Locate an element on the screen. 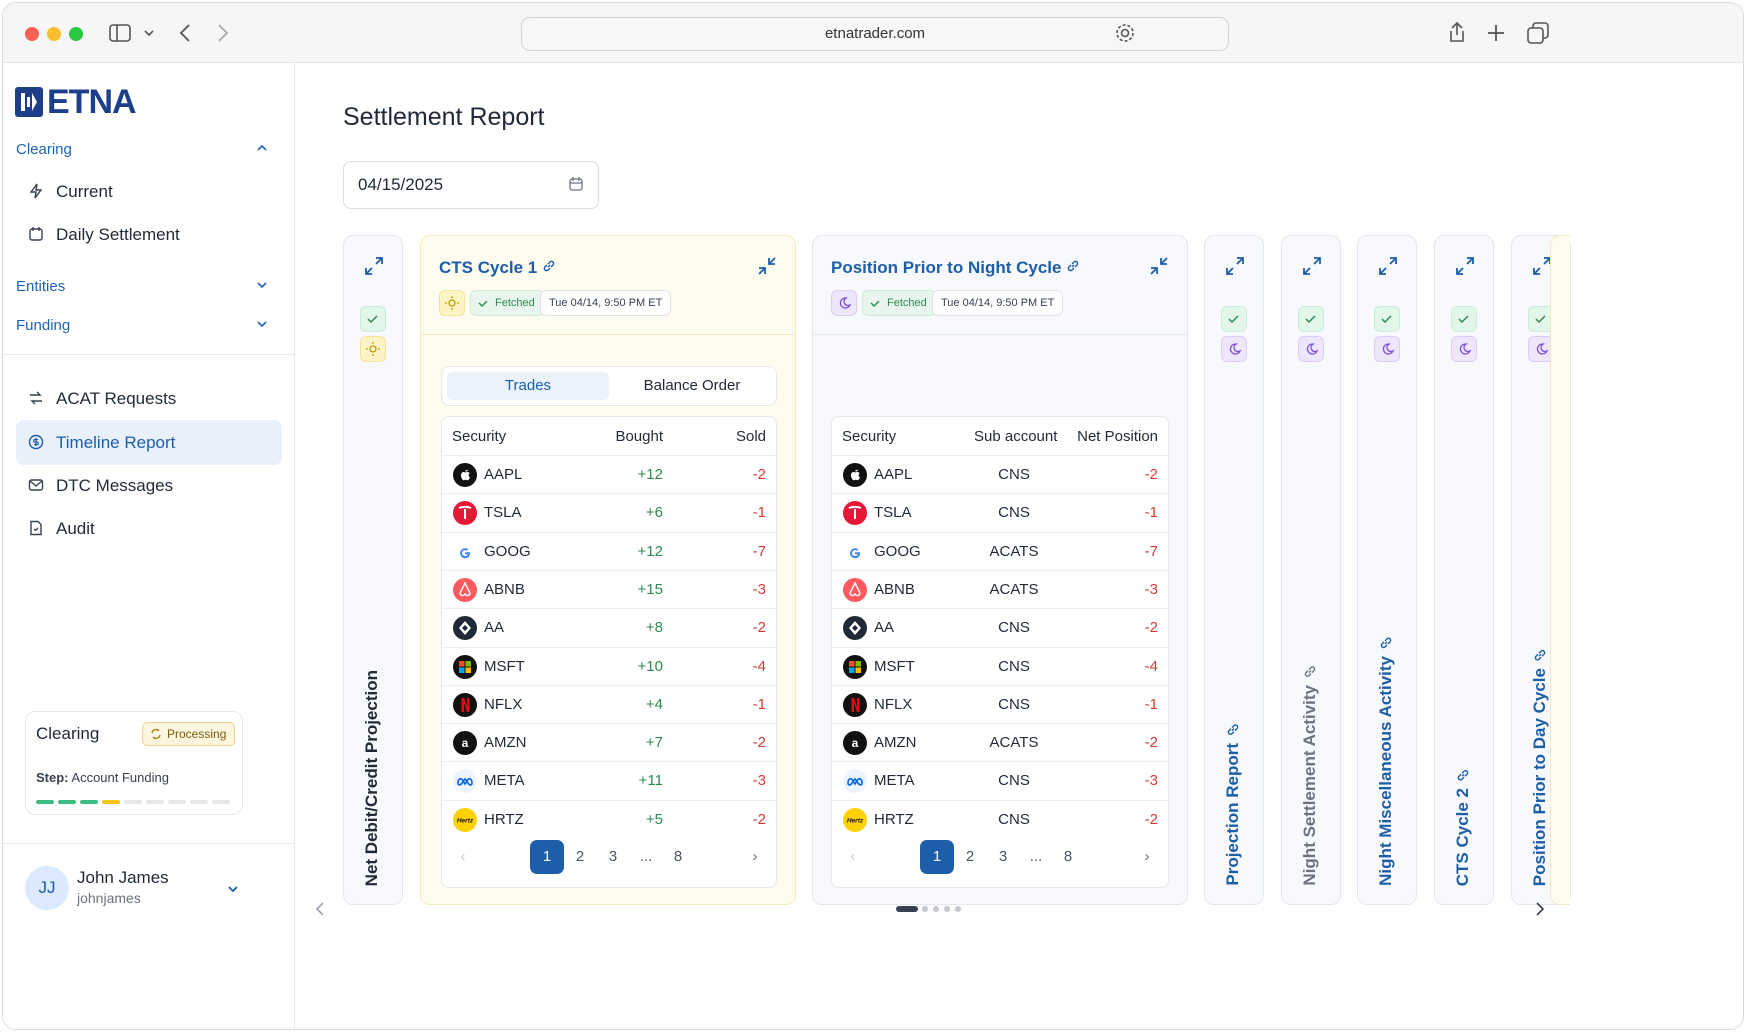 Image resolution: width=1746 pixels, height=1032 pixels. tabs-overview-icon is located at coordinates (1538, 33).